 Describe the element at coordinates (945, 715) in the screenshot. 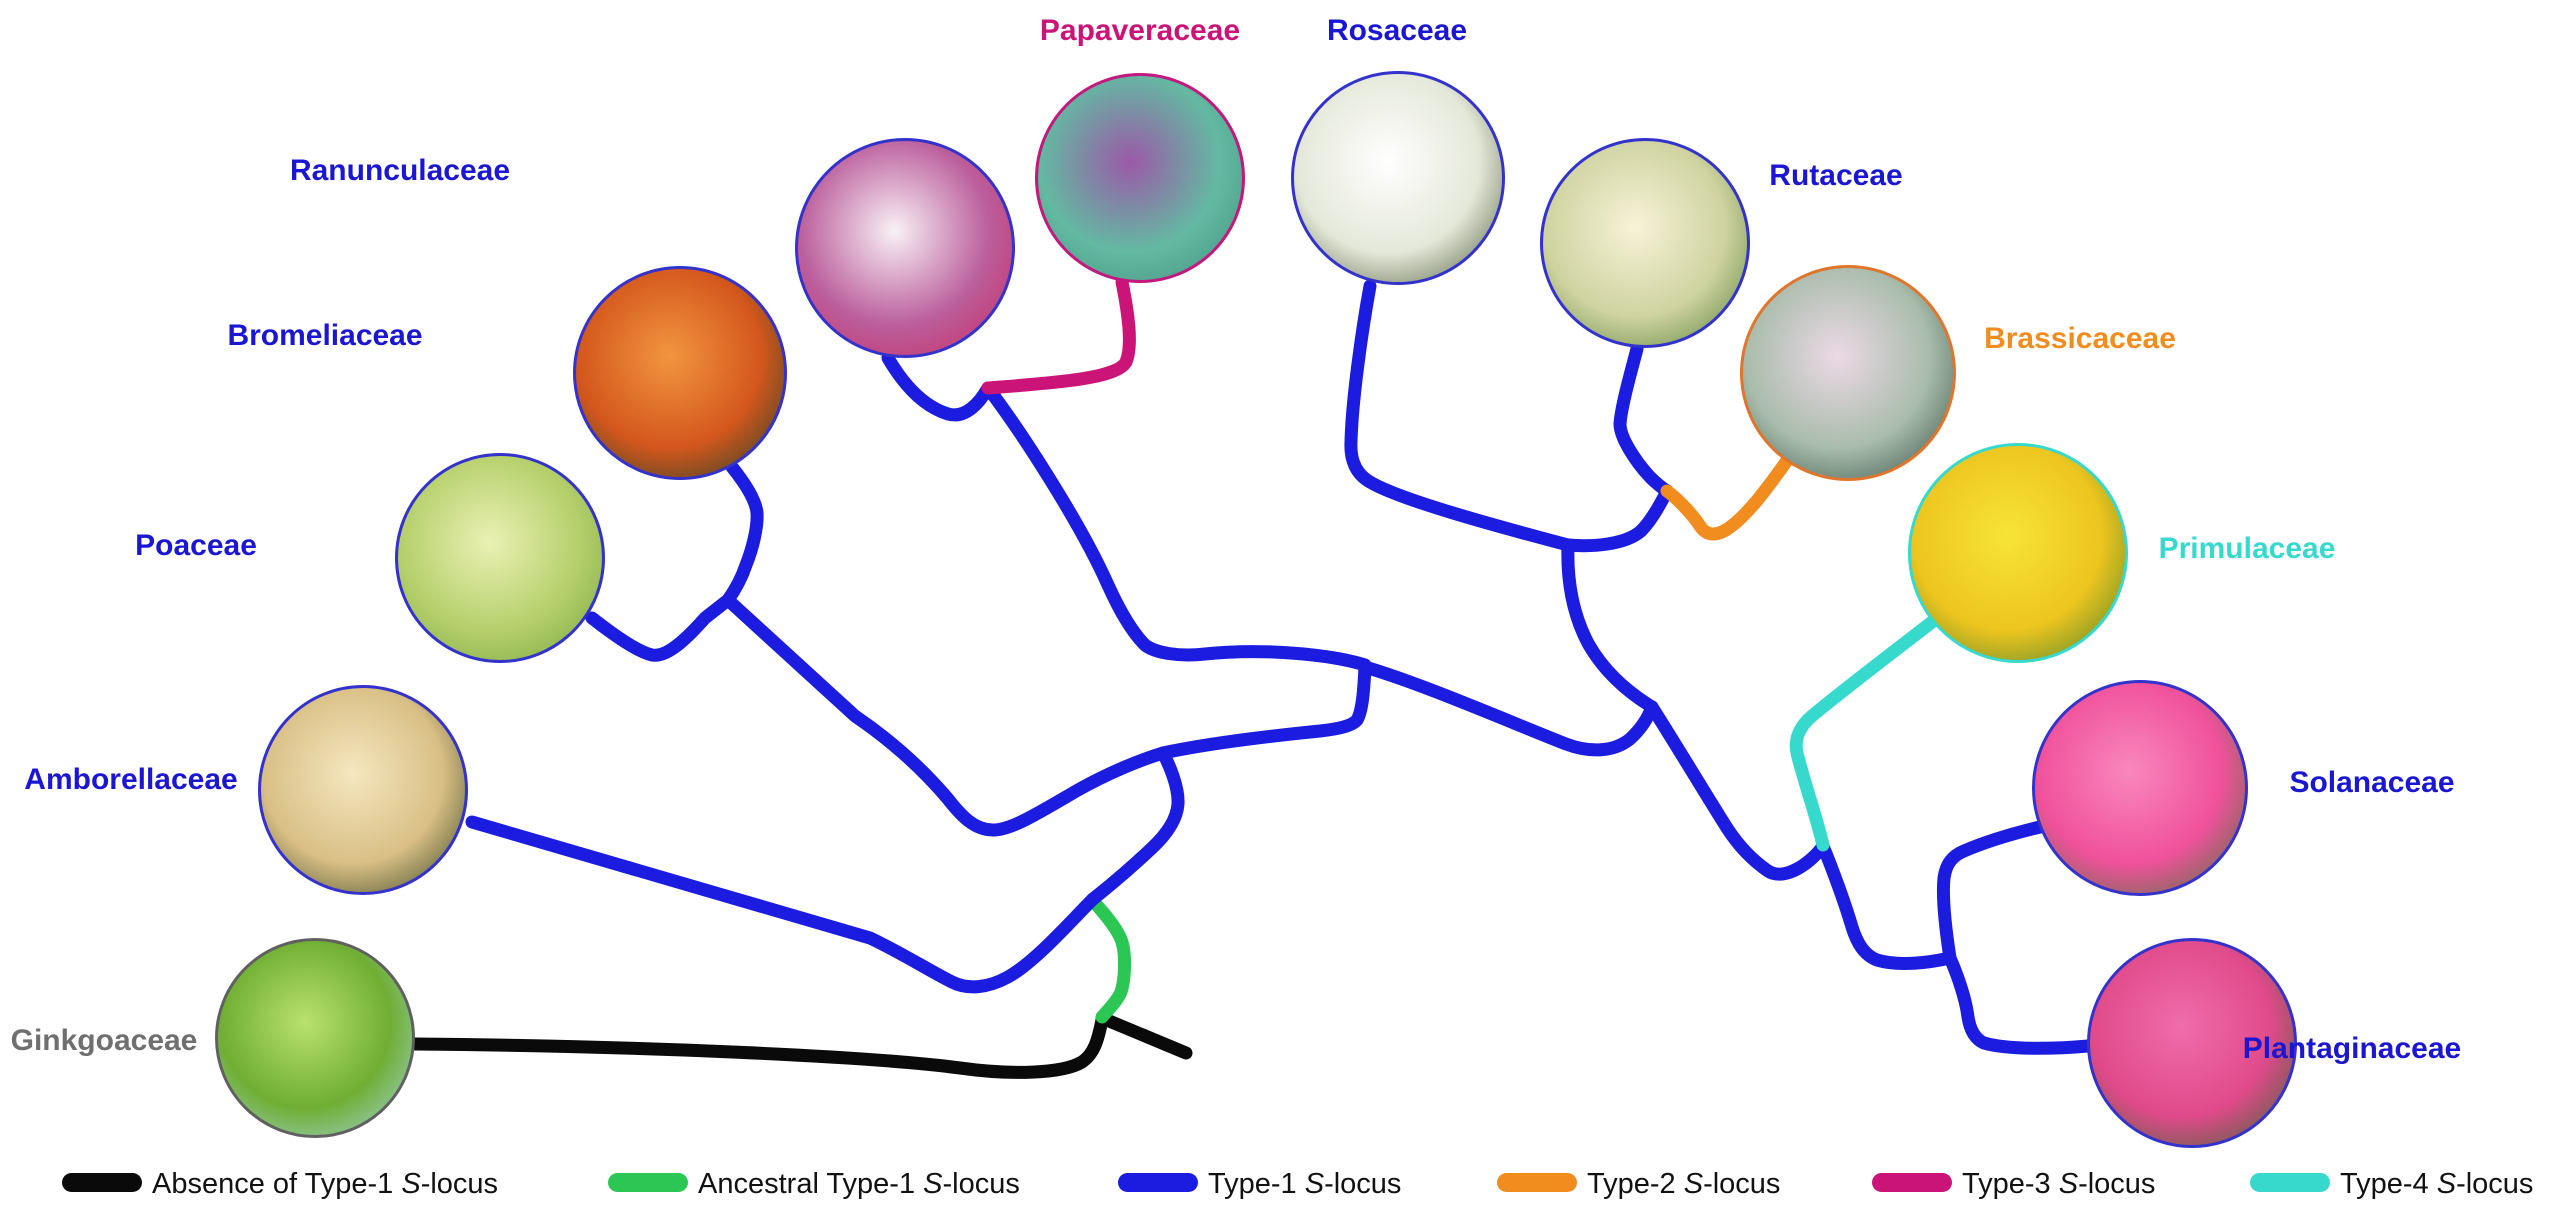

I see `branch-monocot-stem` at that location.